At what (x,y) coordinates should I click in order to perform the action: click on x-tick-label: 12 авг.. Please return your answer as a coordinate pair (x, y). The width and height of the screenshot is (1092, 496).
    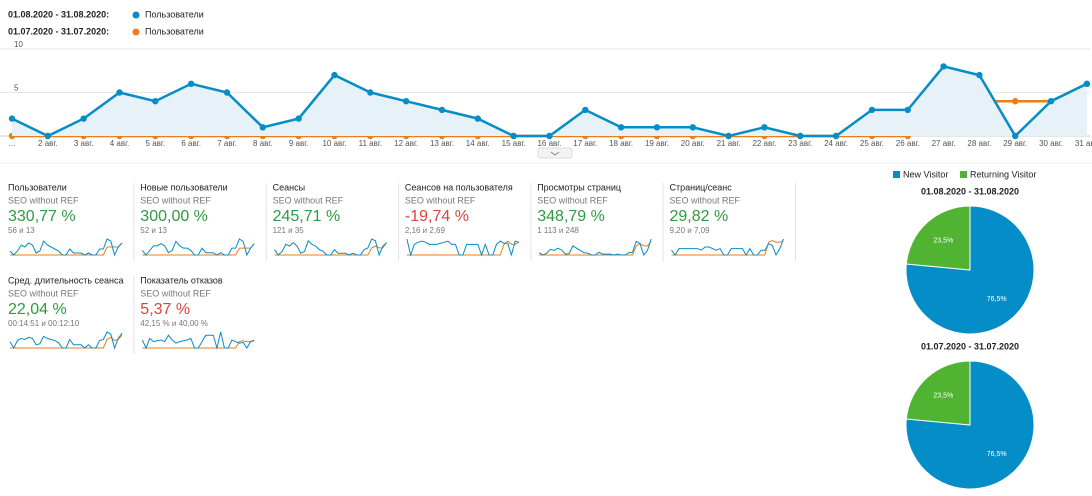
    Looking at the image, I should click on (406, 143).